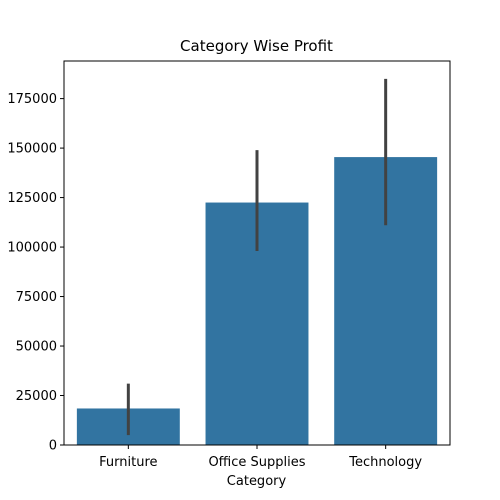  Describe the element at coordinates (385, 462) in the screenshot. I see `x-tick-label: Technology` at that location.